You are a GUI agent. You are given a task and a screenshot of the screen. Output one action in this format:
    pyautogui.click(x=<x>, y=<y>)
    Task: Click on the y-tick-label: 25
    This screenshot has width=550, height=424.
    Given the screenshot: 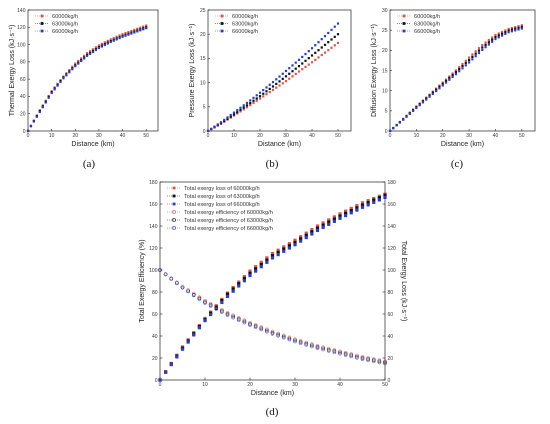 What is the action you would take?
    pyautogui.click(x=203, y=11)
    